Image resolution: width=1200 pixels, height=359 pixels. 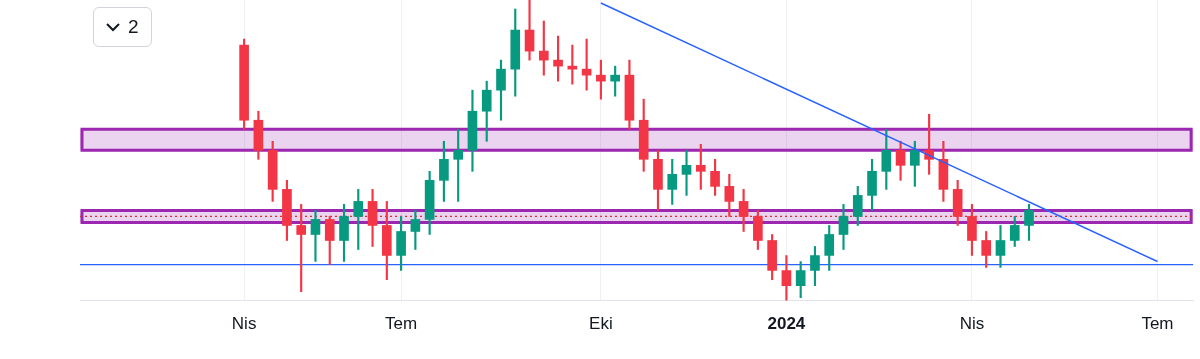 What do you see at coordinates (786, 324) in the screenshot?
I see `x-tick-label: 2024` at bounding box center [786, 324].